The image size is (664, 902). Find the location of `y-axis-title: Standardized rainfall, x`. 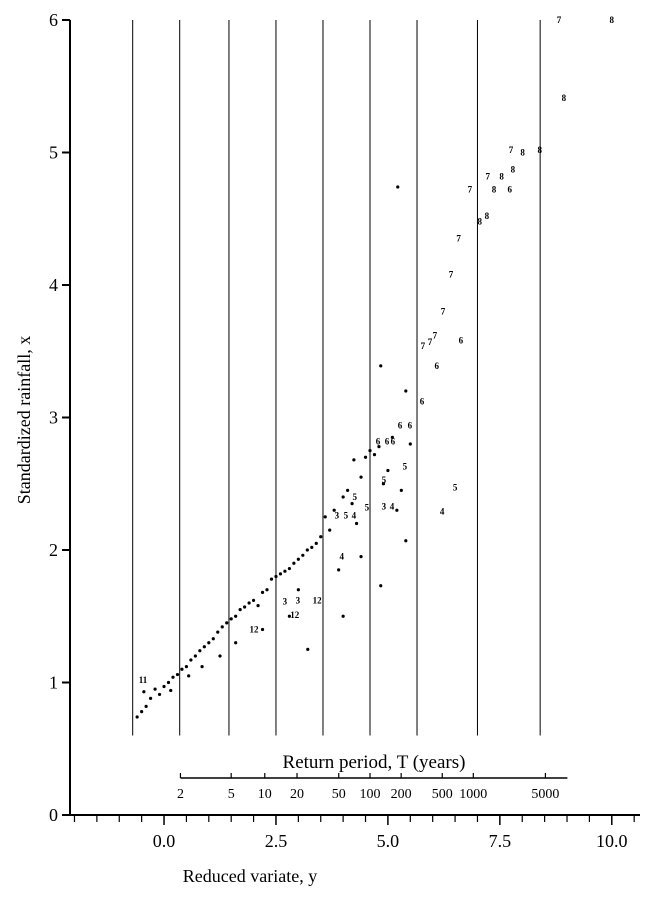

y-axis-title: Standardized rainfall, x is located at coordinates (24, 420).